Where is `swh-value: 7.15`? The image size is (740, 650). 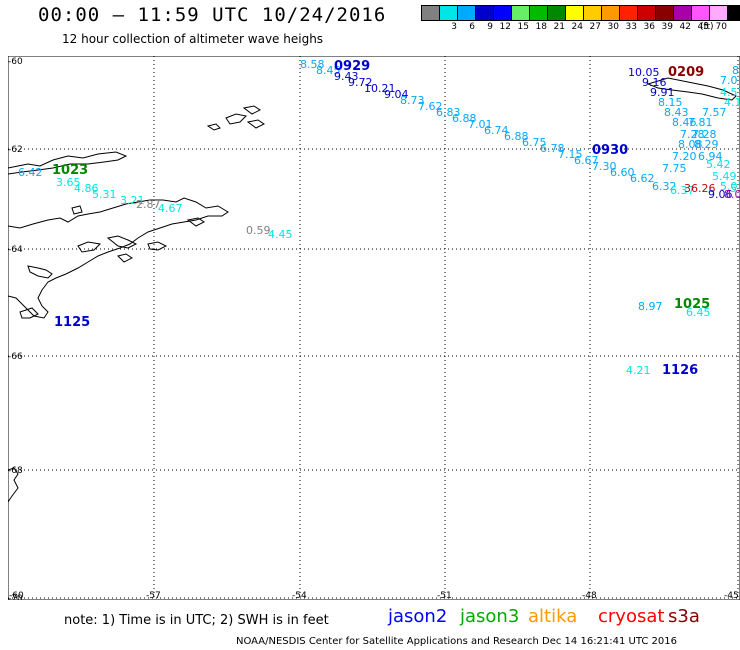 swh-value: 7.15 is located at coordinates (570, 154).